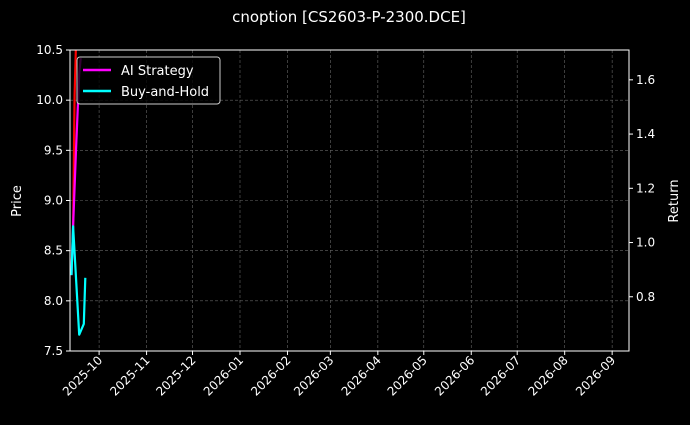 This screenshot has height=425, width=690. What do you see at coordinates (645, 188) in the screenshot?
I see `y-tick-label-right: 1.2` at bounding box center [645, 188].